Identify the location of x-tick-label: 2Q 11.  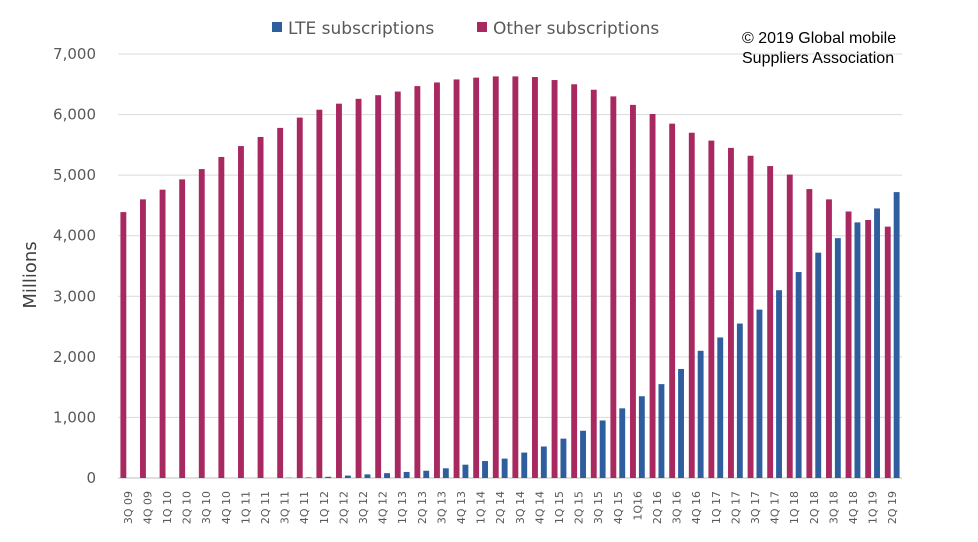
(265, 507).